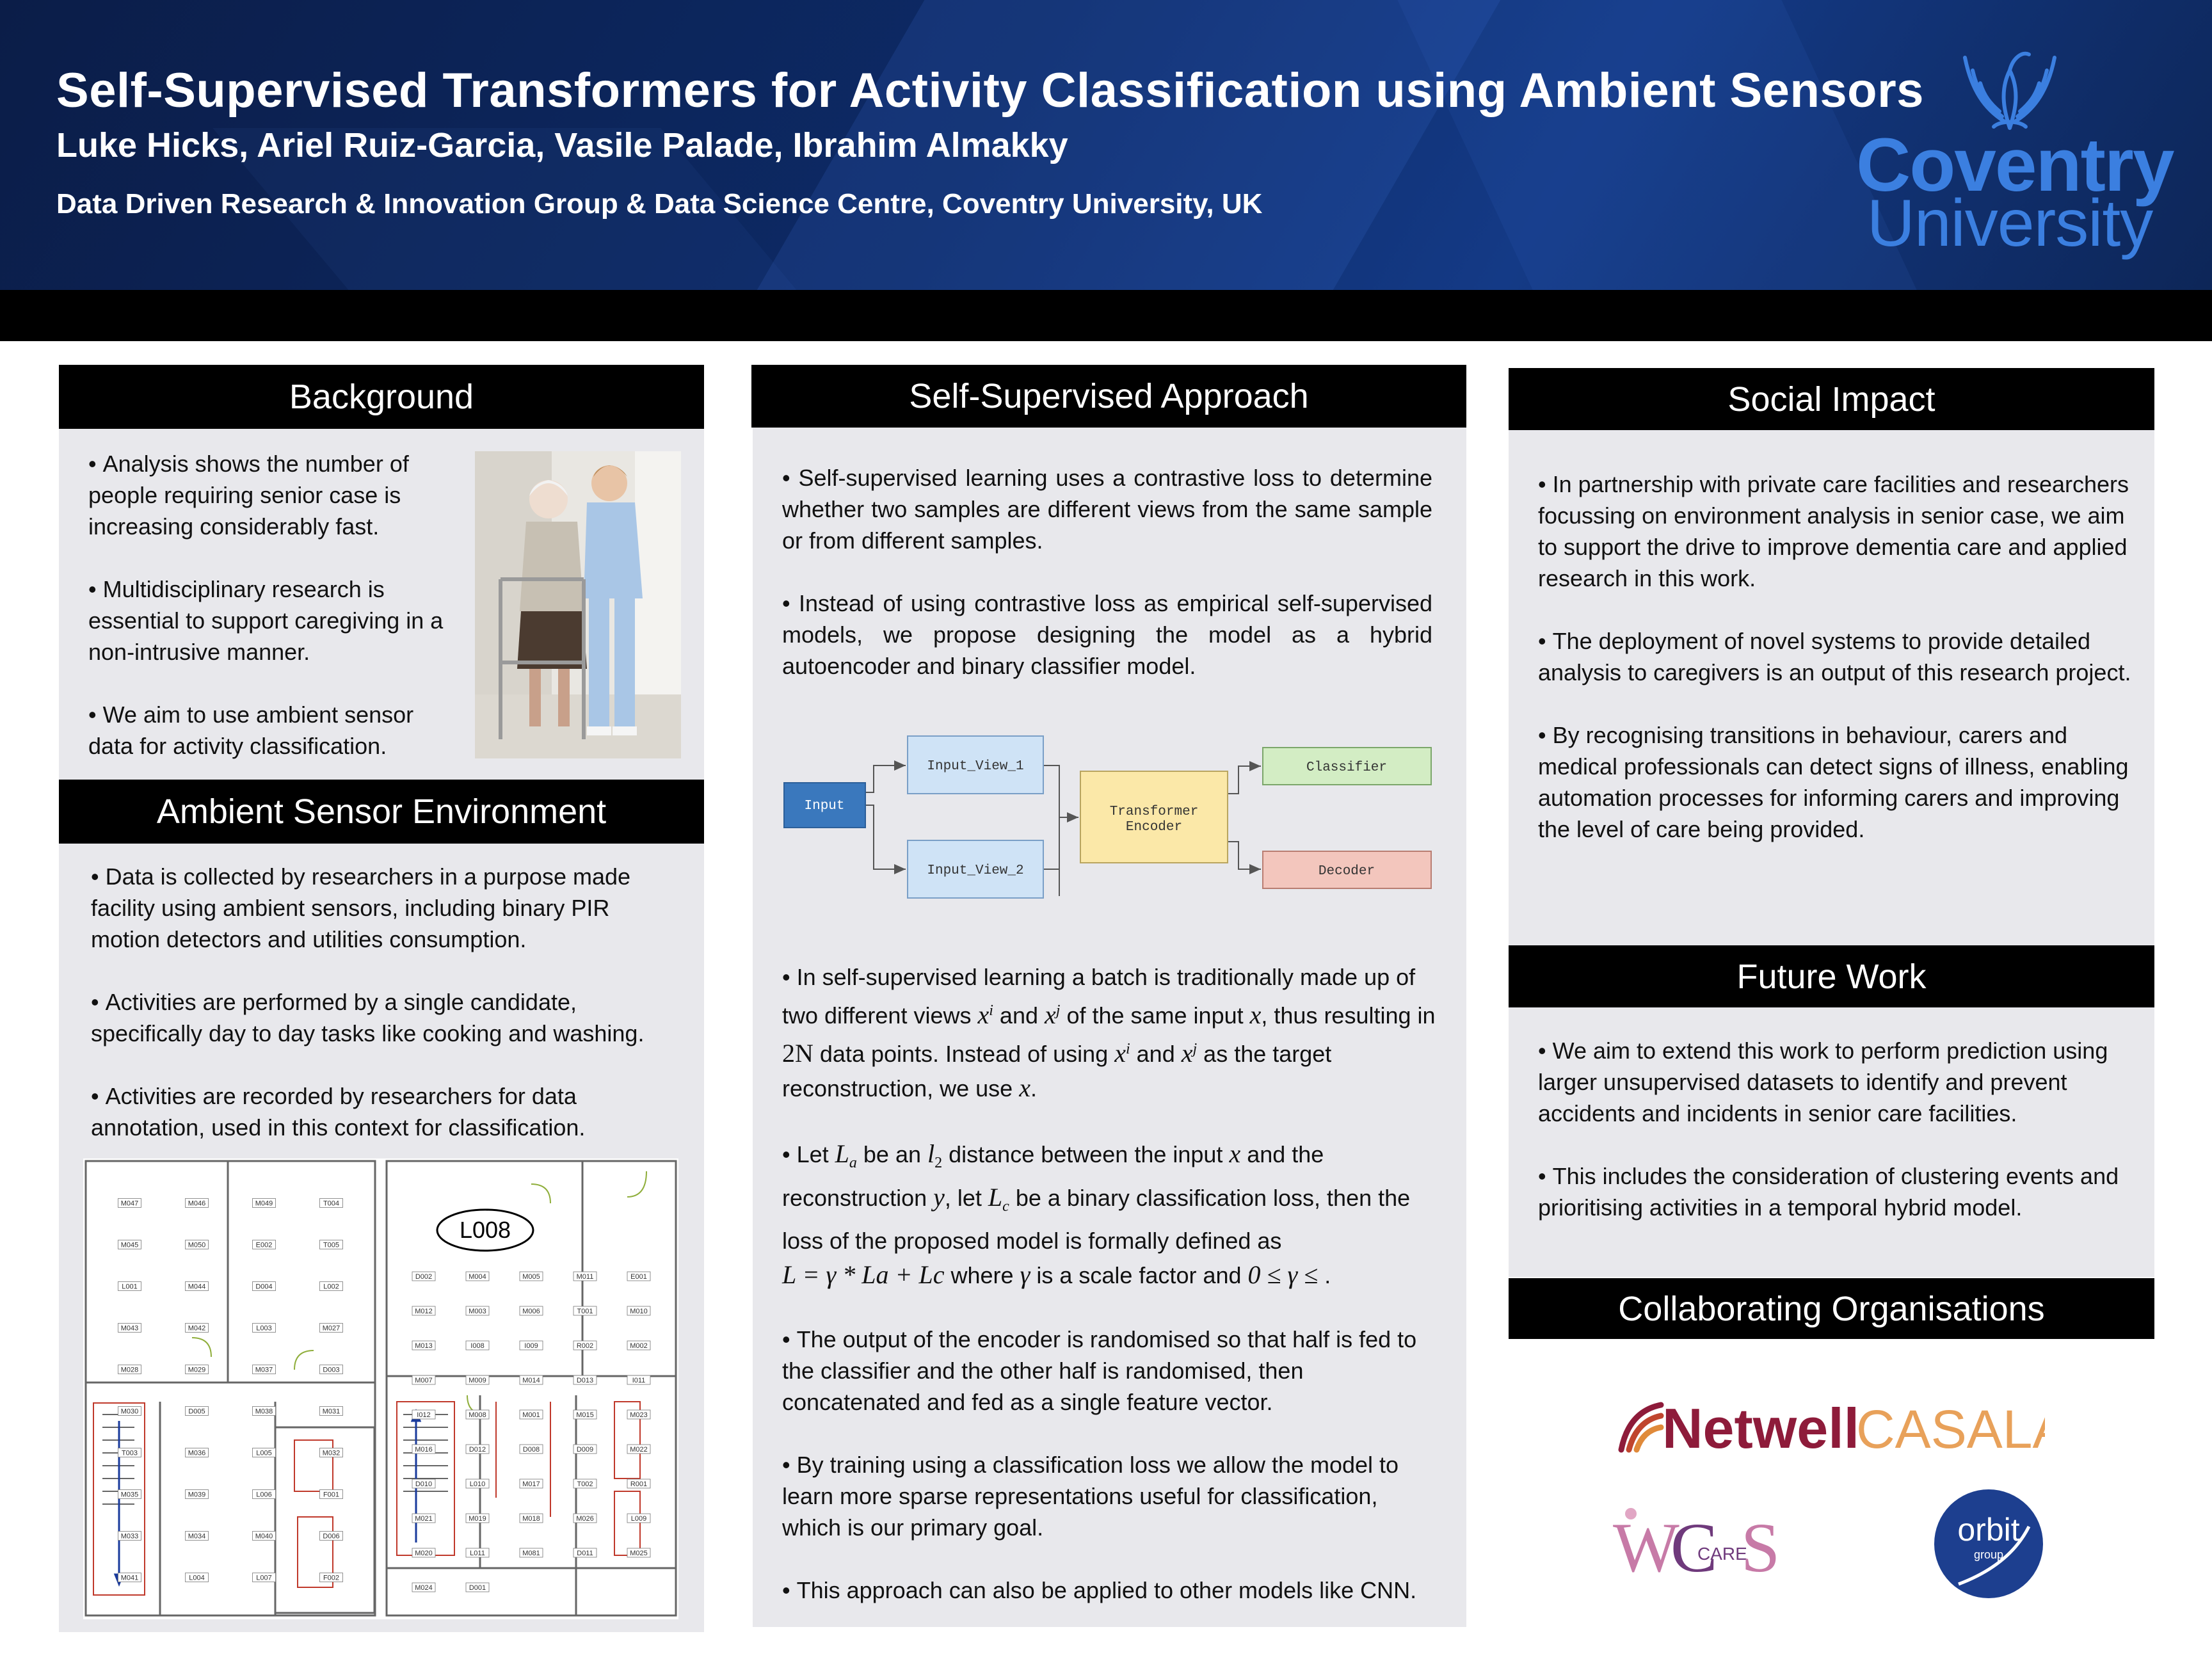  What do you see at coordinates (197, 1370) in the screenshot?
I see `sensor-label: M029` at bounding box center [197, 1370].